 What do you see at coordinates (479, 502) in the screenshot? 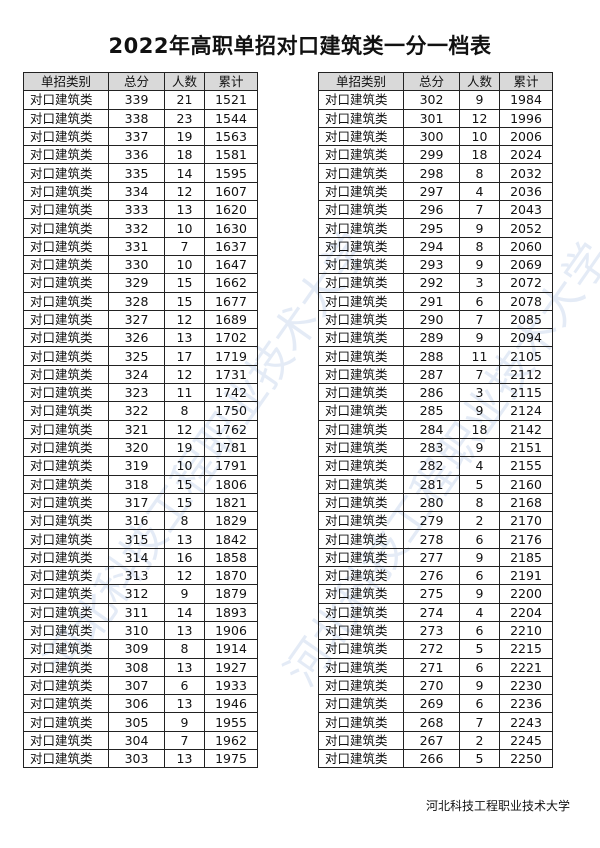
I see `cell-count: 8` at bounding box center [479, 502].